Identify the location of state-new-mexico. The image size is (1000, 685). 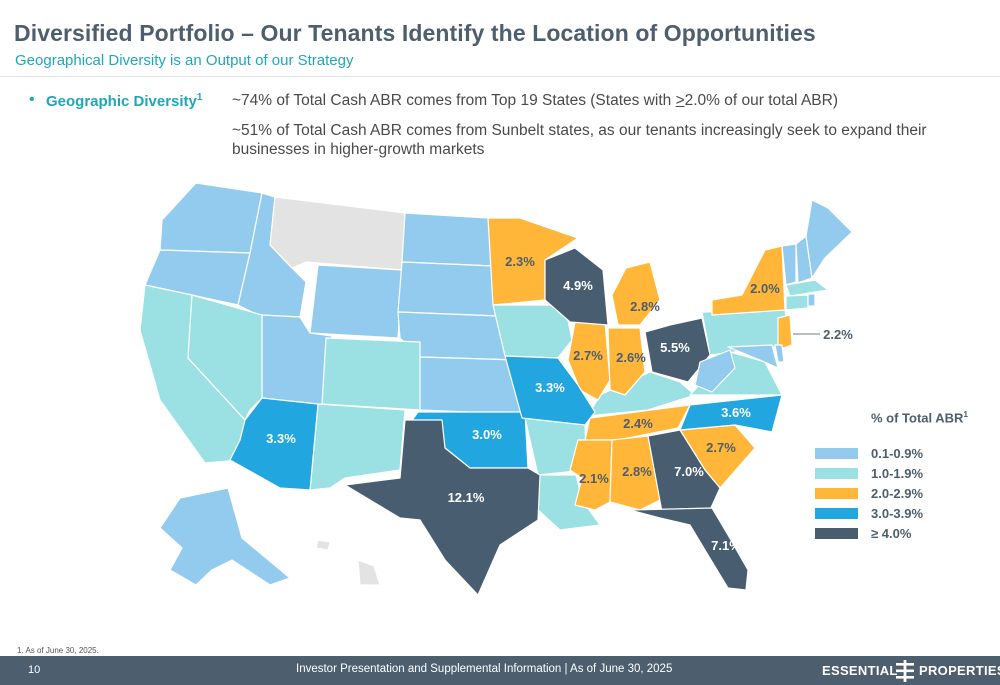
(357, 447).